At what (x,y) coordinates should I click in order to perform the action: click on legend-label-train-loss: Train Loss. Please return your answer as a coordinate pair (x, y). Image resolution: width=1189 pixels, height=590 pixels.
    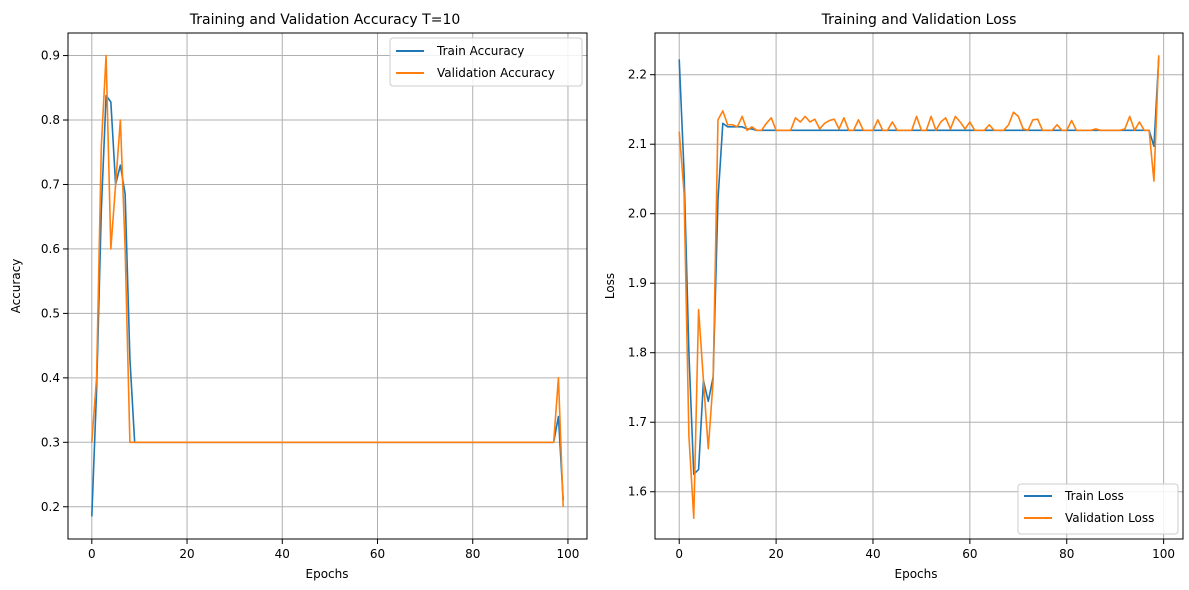
    Looking at the image, I should click on (1094, 496).